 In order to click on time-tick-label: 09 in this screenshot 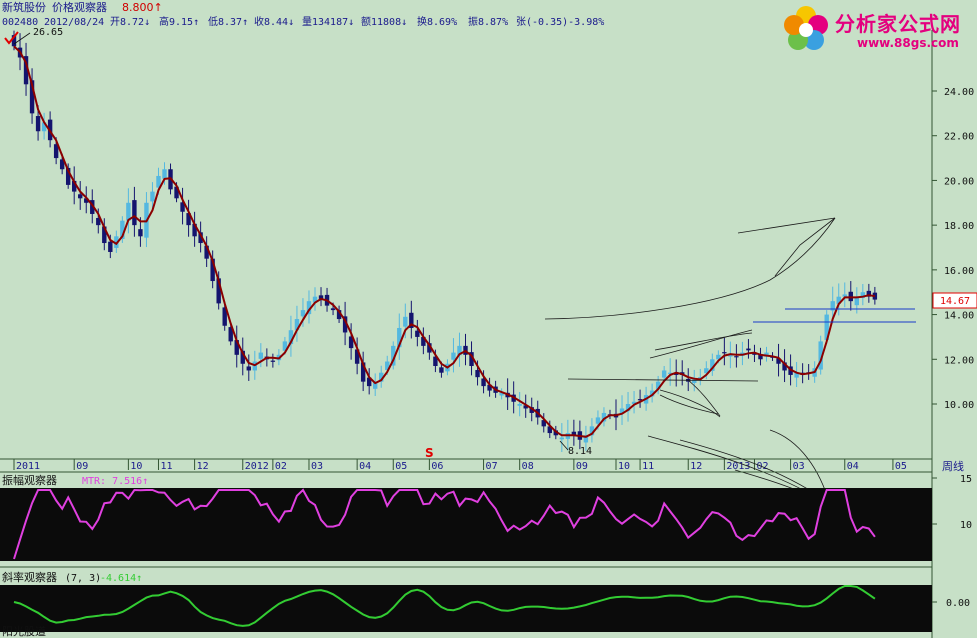, I will do `click(82, 466)`.